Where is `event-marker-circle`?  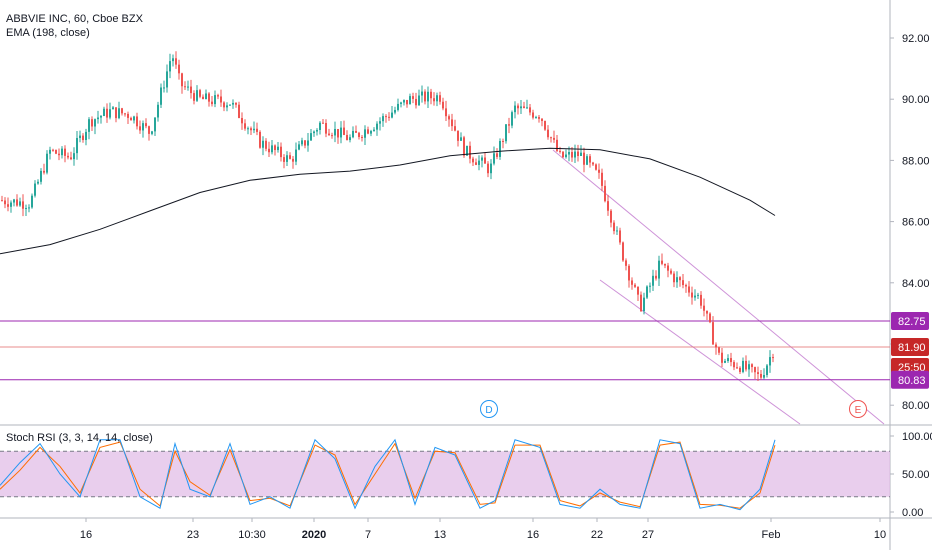
event-marker-circle is located at coordinates (489, 409).